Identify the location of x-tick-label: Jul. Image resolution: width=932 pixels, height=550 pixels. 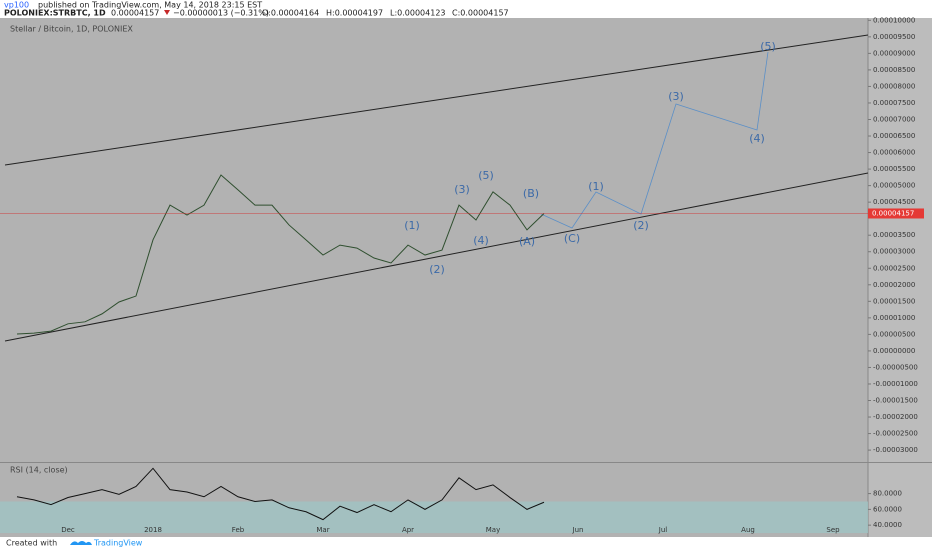
(663, 530).